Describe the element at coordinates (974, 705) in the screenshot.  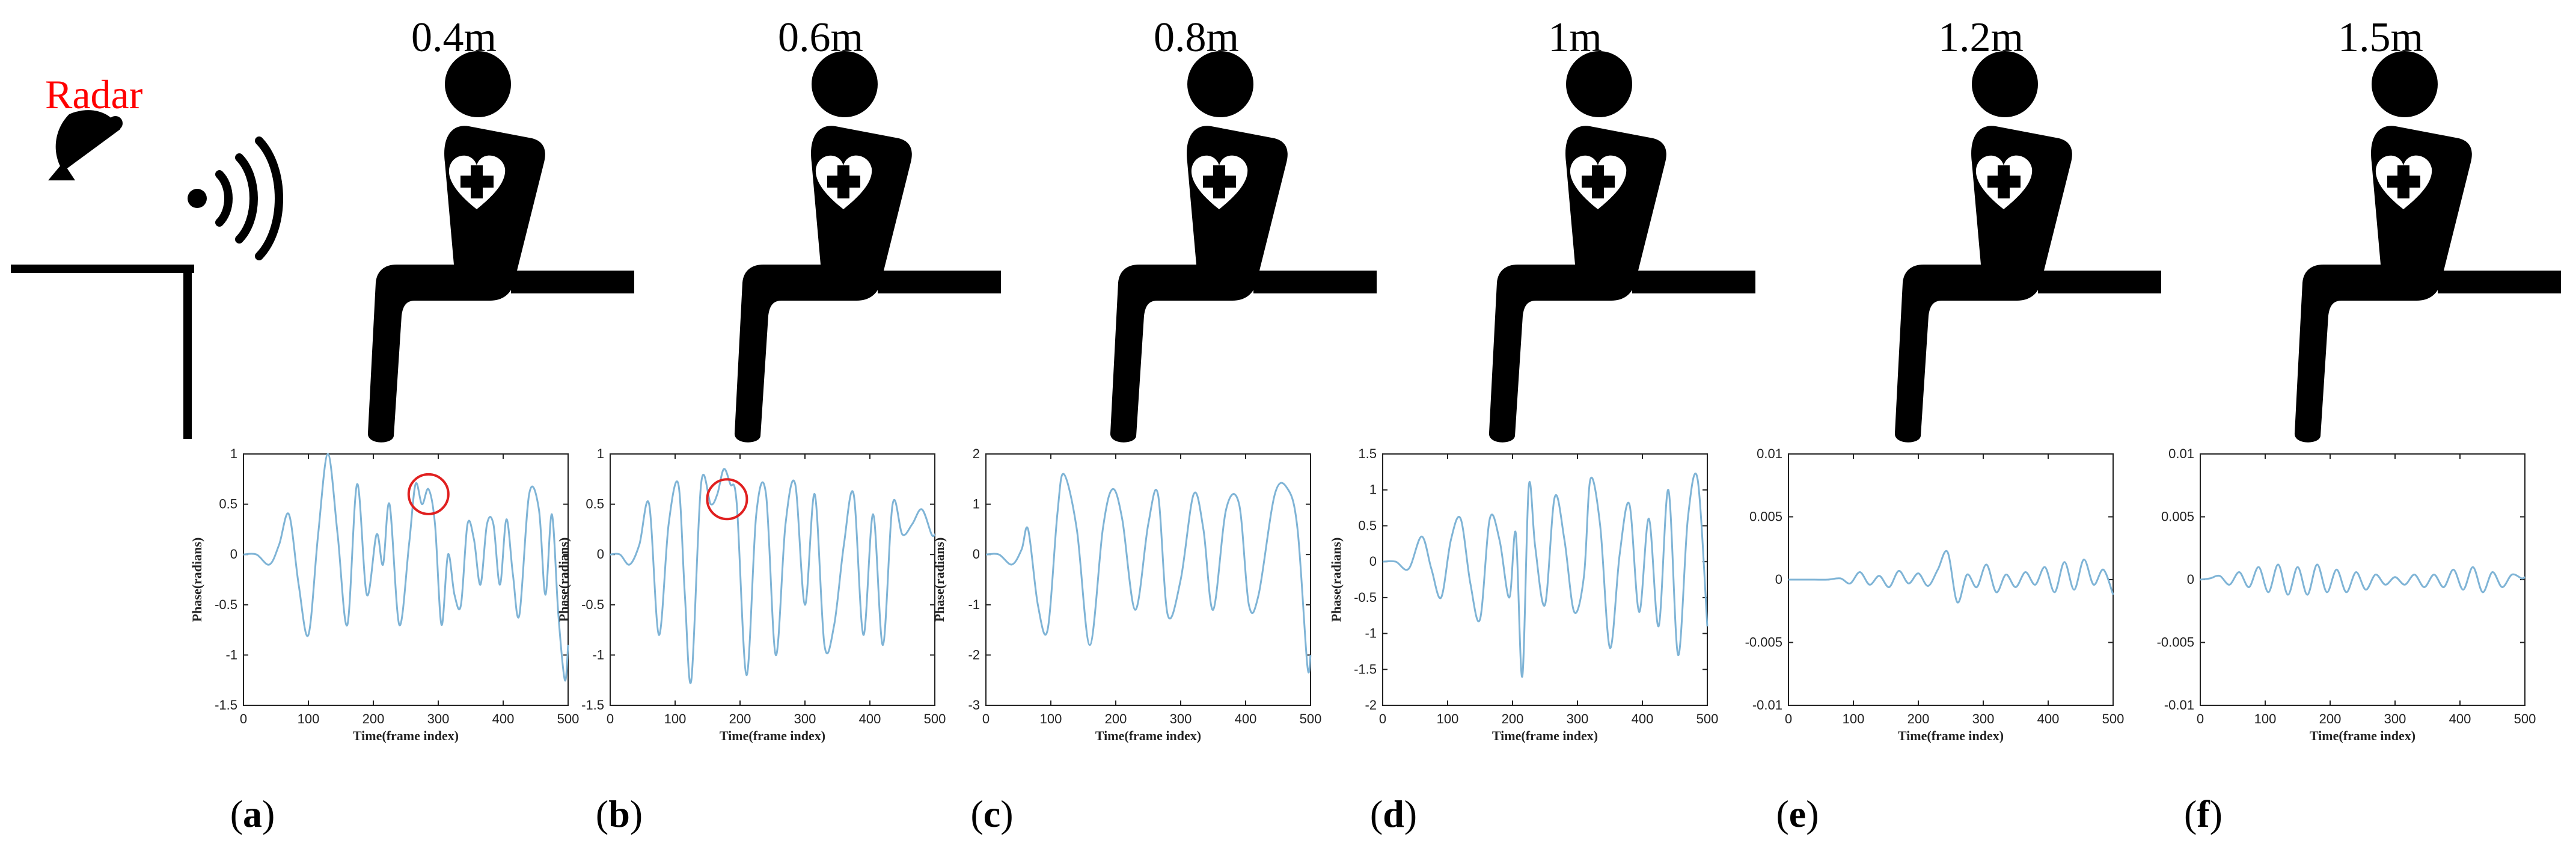
I see `y-tick-label: -3` at that location.